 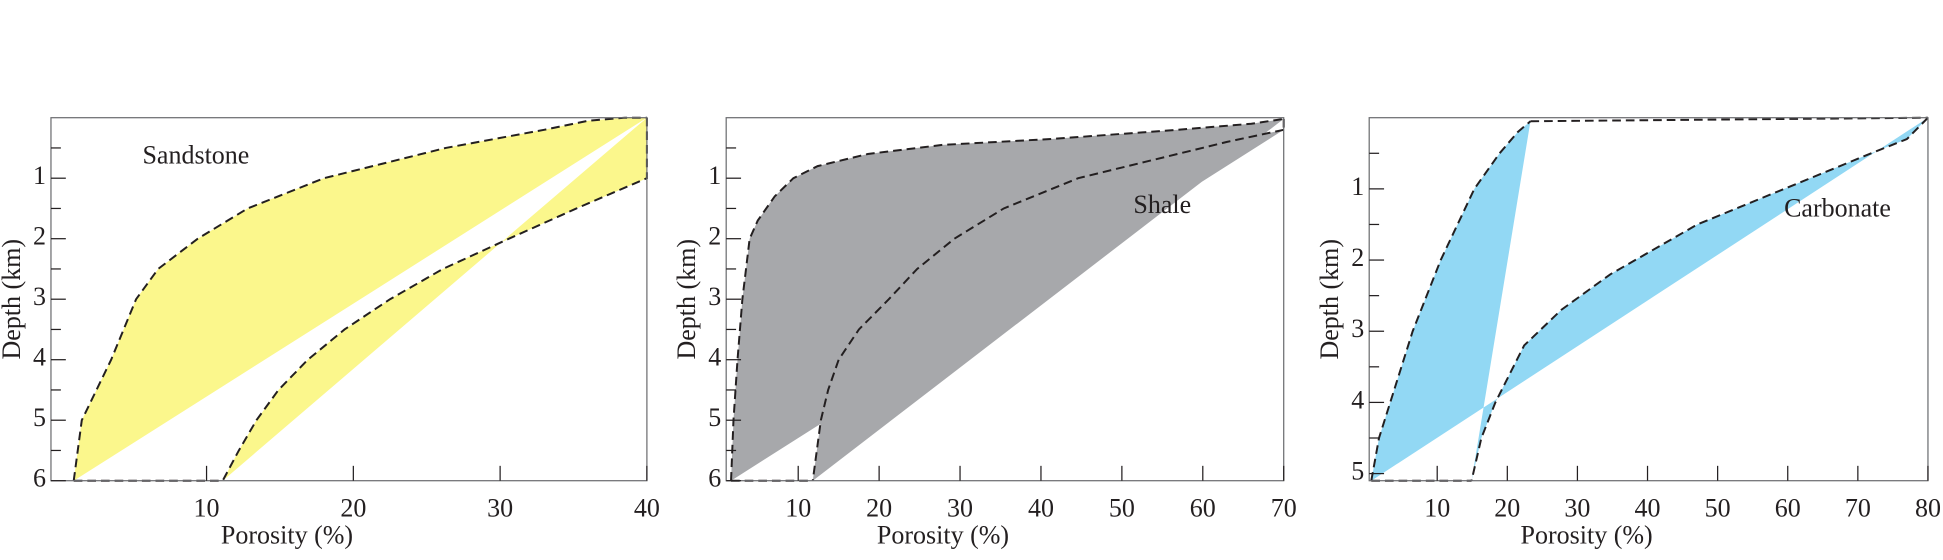 I want to click on band-label: Carbonate, so click(x=1837, y=208).